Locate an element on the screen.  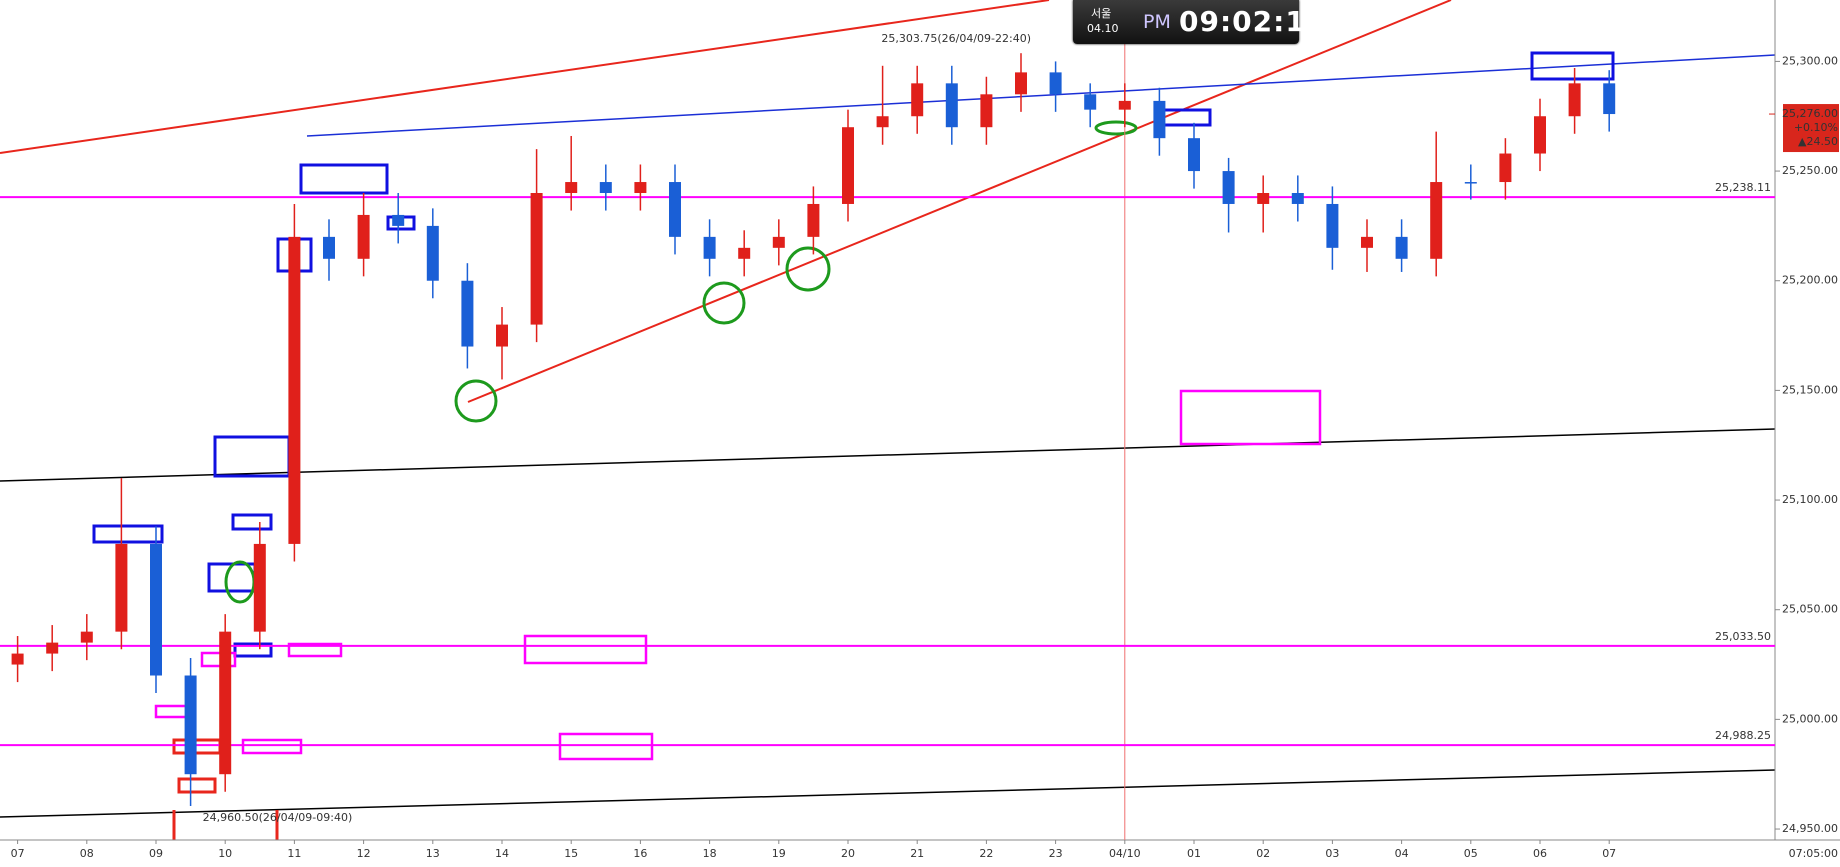
change-pct: +0.10% is located at coordinates (1816, 127).